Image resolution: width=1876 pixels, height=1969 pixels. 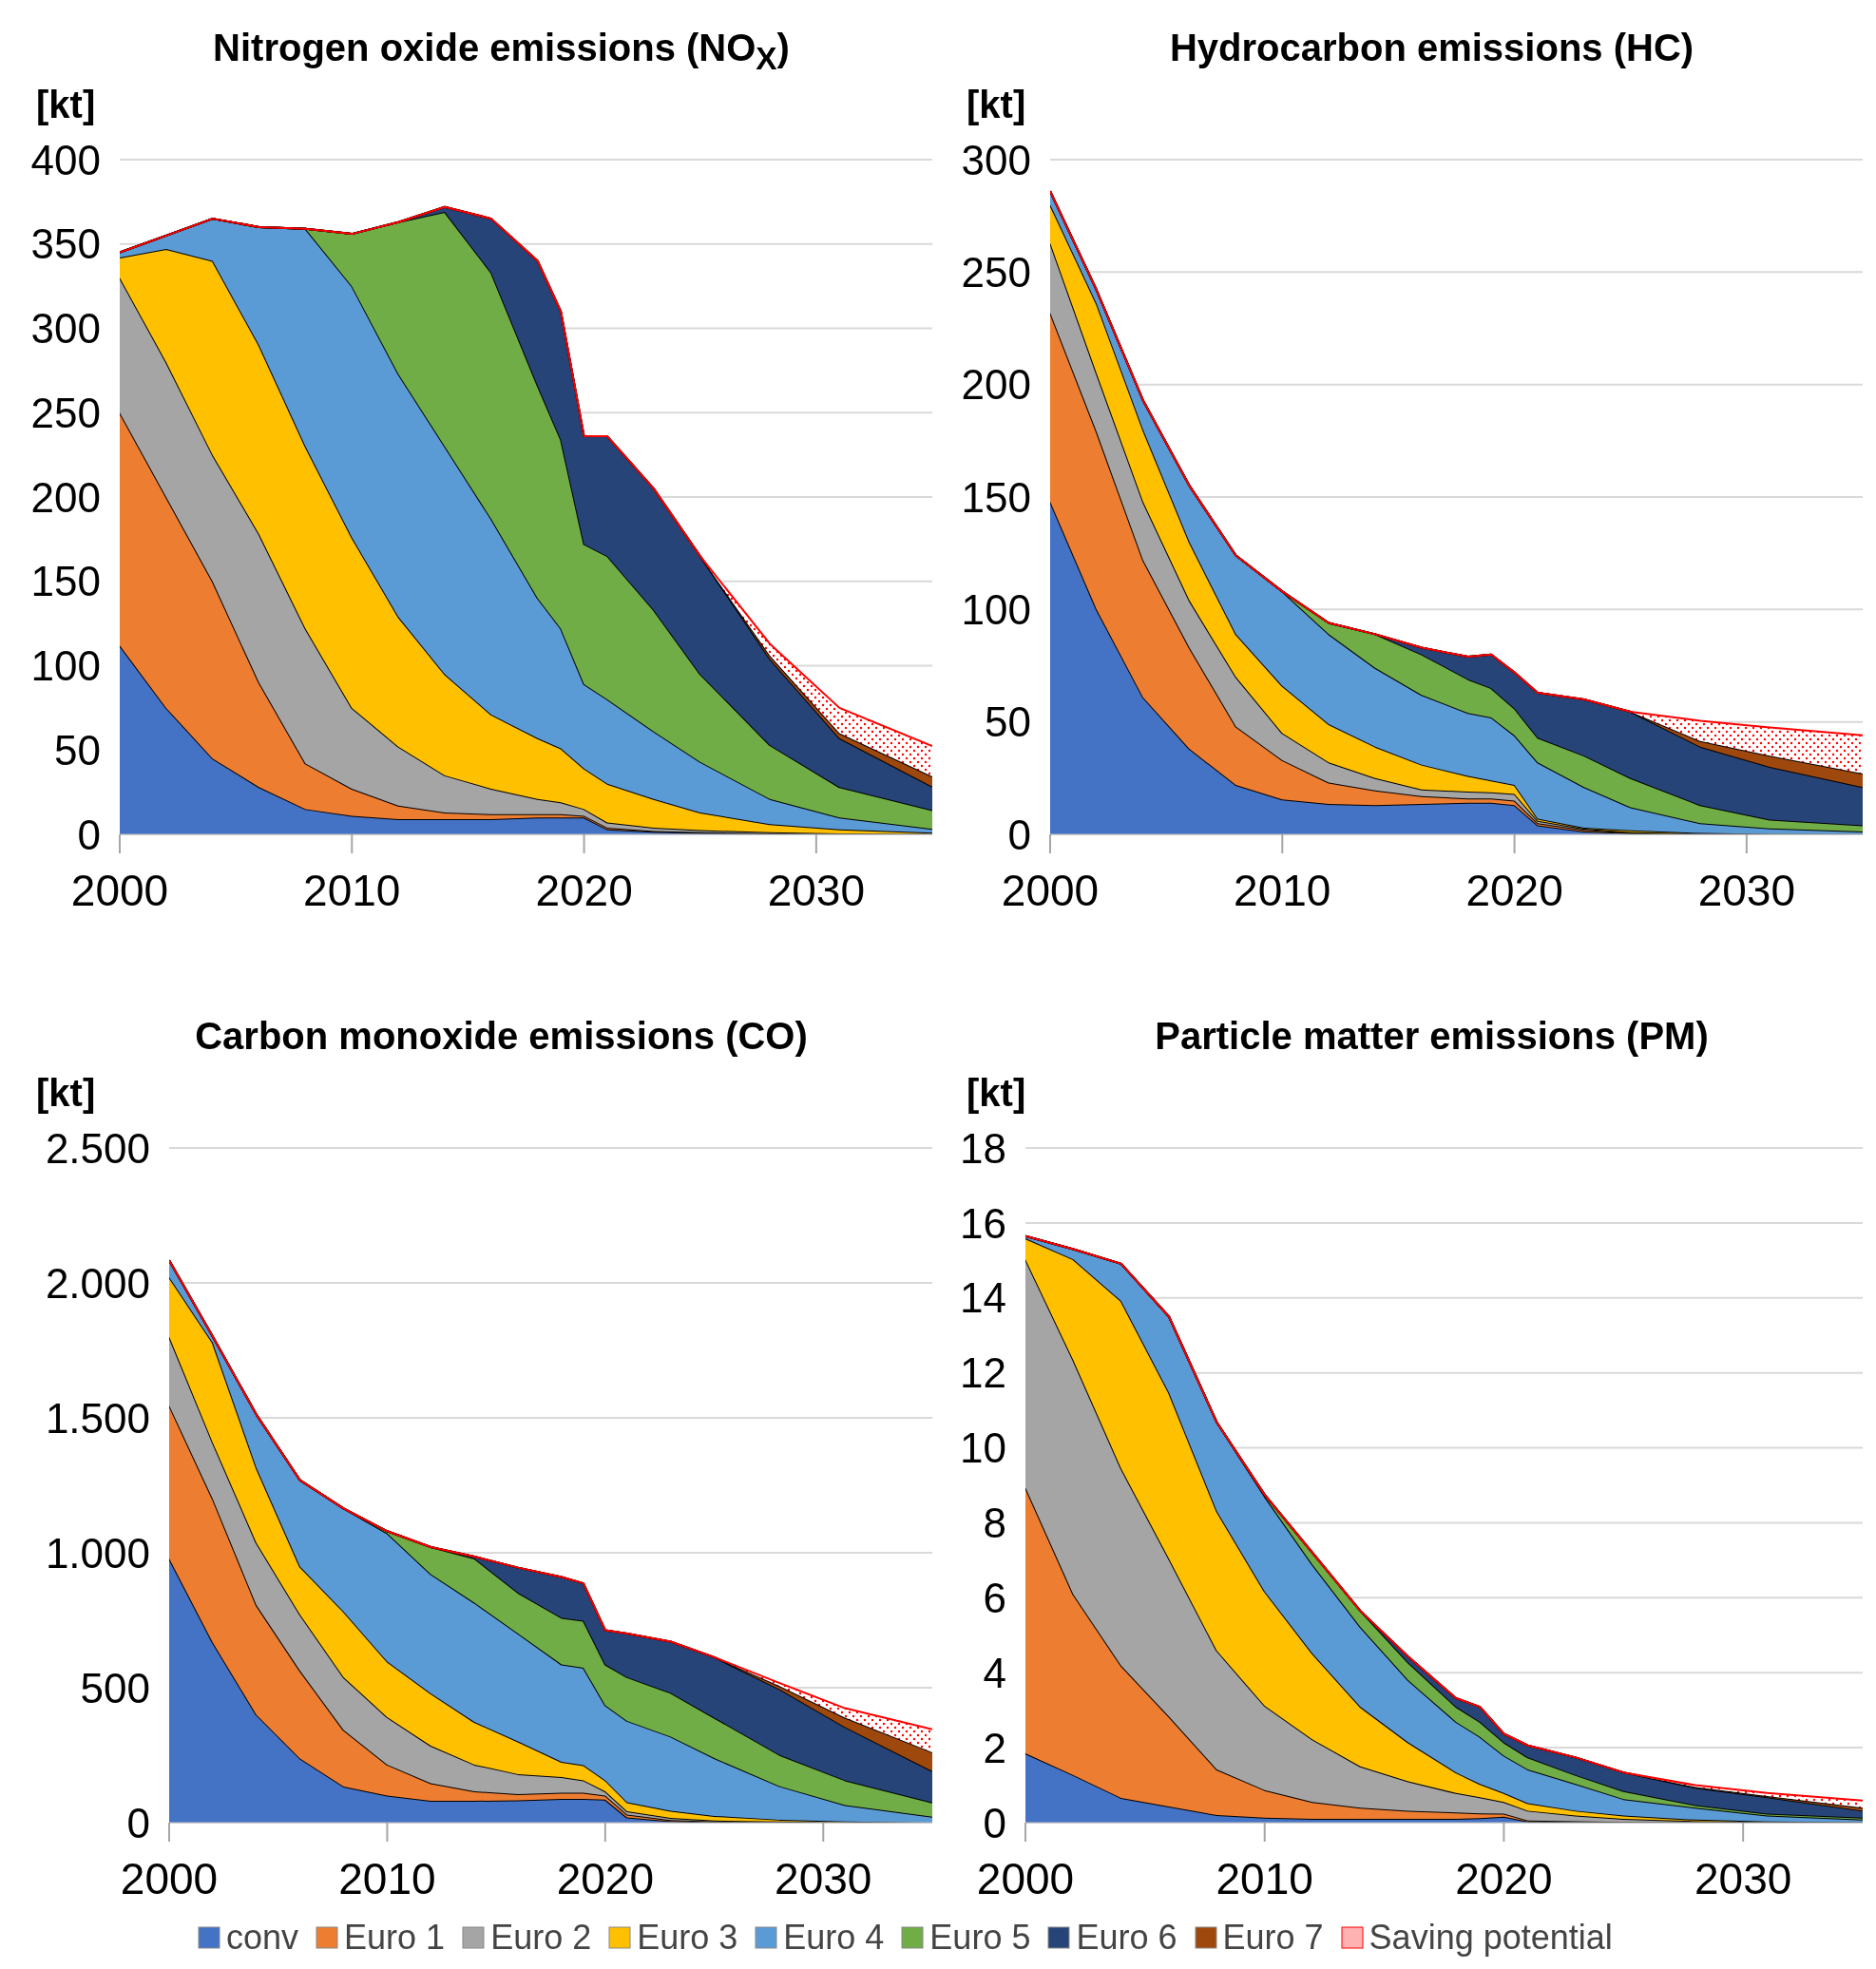 I want to click on y-tick-label: 14, so click(x=983, y=1298).